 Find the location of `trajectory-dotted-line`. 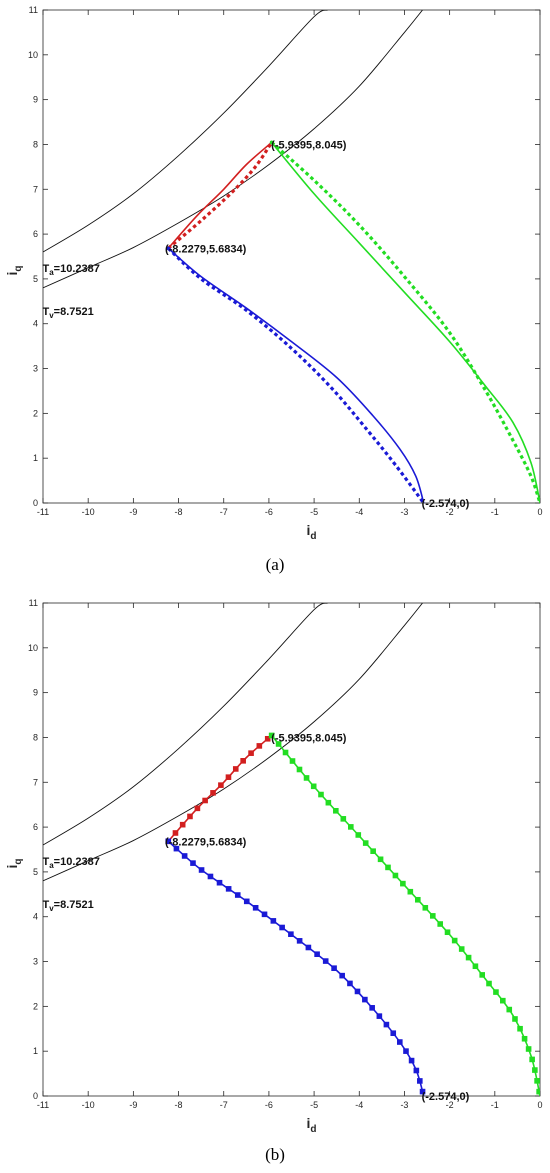

trajectory-dotted-line is located at coordinates (220, 195).